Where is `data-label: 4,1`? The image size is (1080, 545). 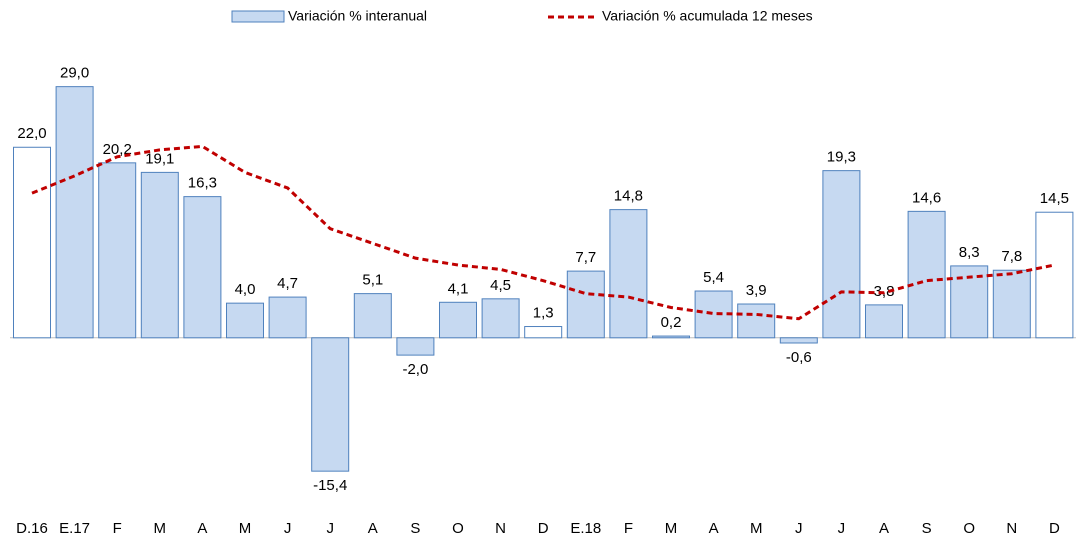 data-label: 4,1 is located at coordinates (458, 288).